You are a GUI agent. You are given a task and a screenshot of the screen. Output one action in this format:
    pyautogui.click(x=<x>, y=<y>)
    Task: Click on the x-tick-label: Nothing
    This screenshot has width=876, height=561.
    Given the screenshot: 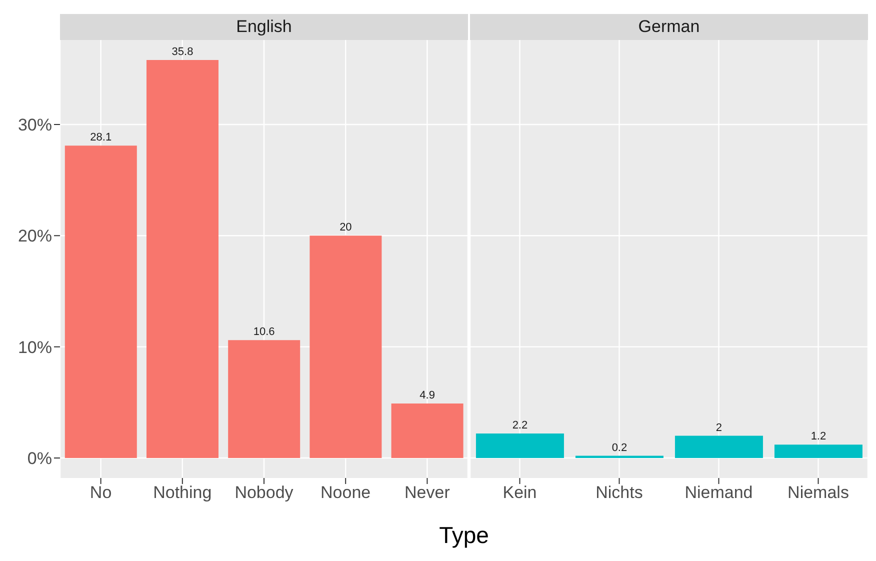 What is the action you would take?
    pyautogui.click(x=182, y=492)
    